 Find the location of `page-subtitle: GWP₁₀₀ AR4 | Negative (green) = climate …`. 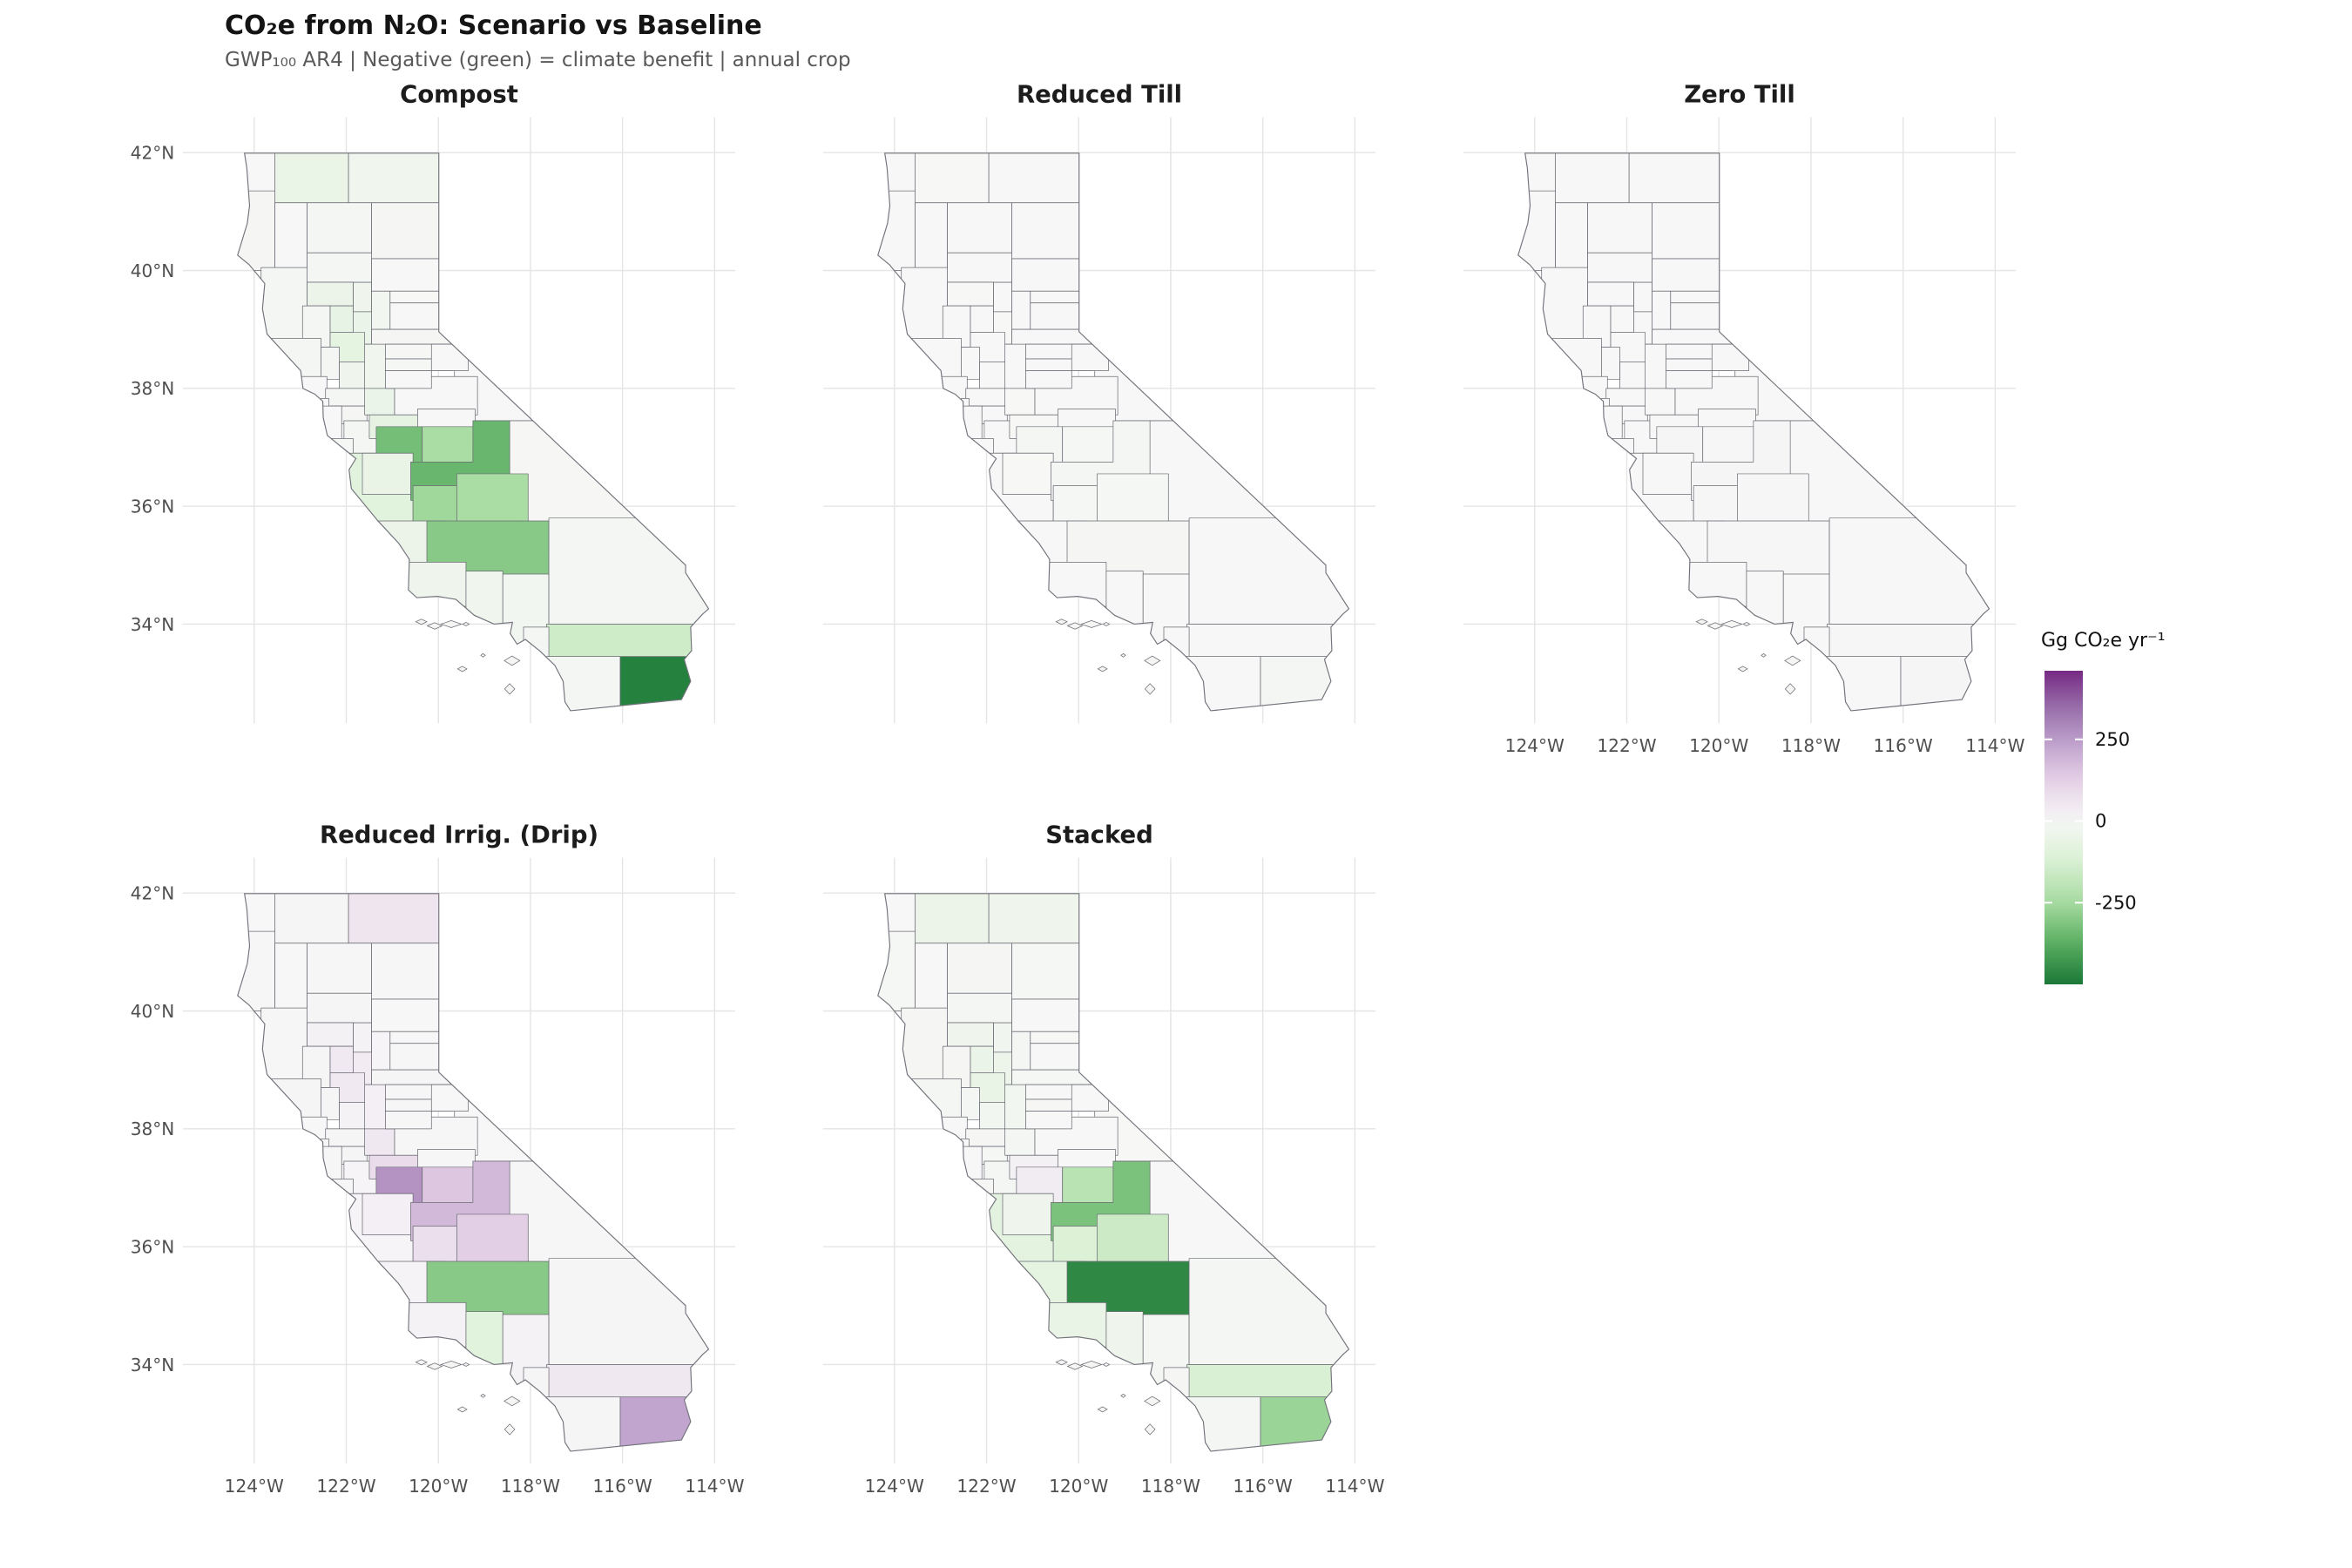

page-subtitle: GWP₁₀₀ AR4 | Negative (green) = climate … is located at coordinates (538, 60).